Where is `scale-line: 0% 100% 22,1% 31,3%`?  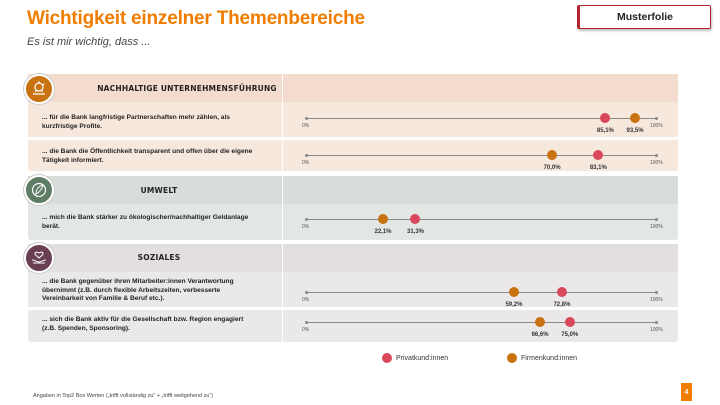
scale-line: 0% 100% 22,1% 31,3% is located at coordinates (482, 224).